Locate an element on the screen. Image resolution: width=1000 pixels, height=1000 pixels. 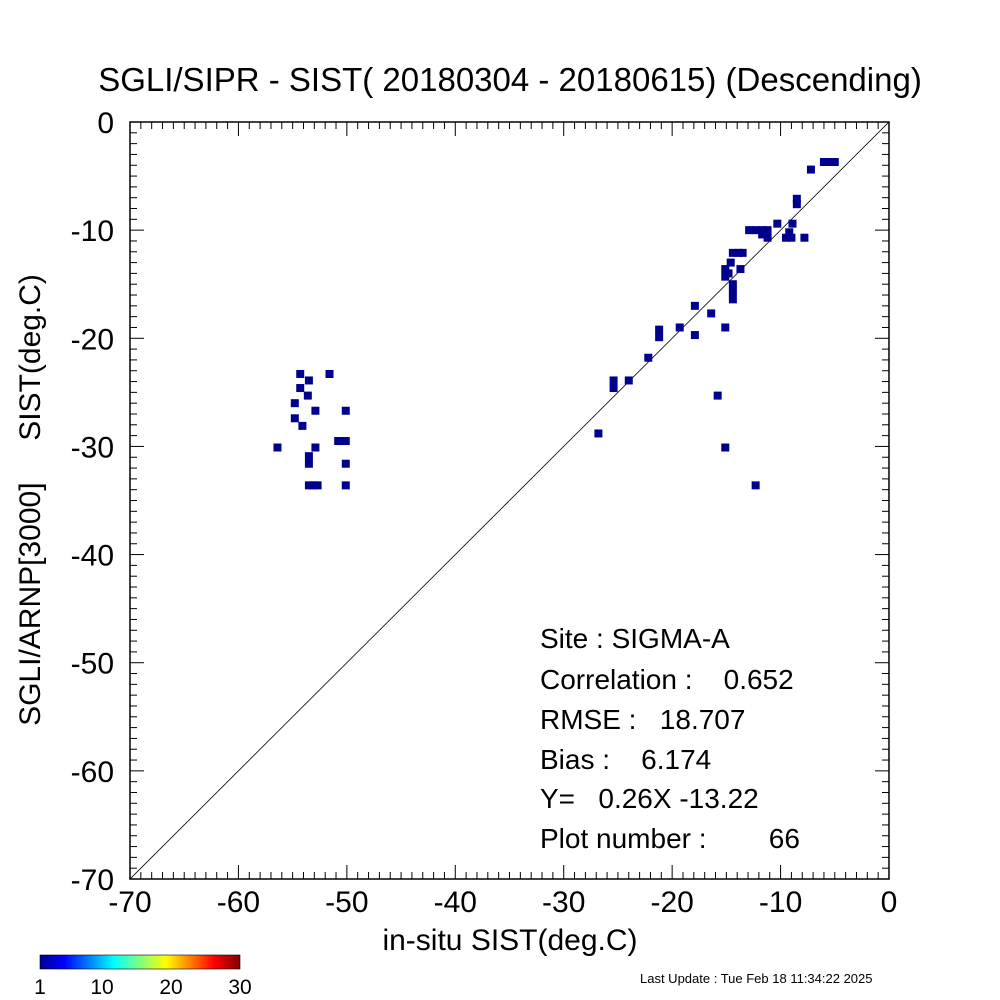
x-tick-labels: -70 -60 -50 -40 -30 -20 -10 0 is located at coordinates (502, 902).